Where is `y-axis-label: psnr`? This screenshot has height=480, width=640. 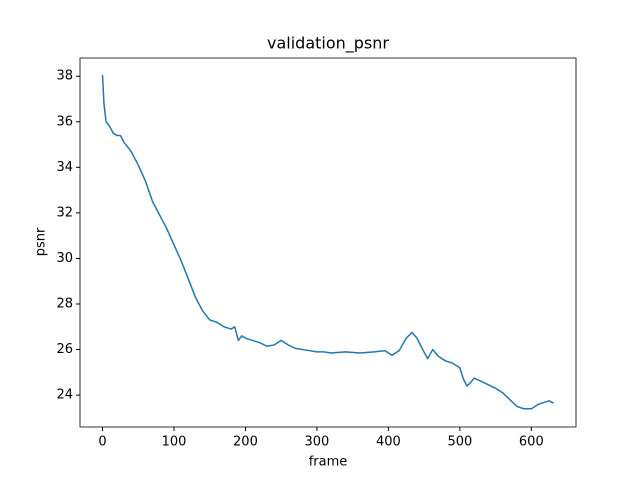
y-axis-label: psnr is located at coordinates (41, 241).